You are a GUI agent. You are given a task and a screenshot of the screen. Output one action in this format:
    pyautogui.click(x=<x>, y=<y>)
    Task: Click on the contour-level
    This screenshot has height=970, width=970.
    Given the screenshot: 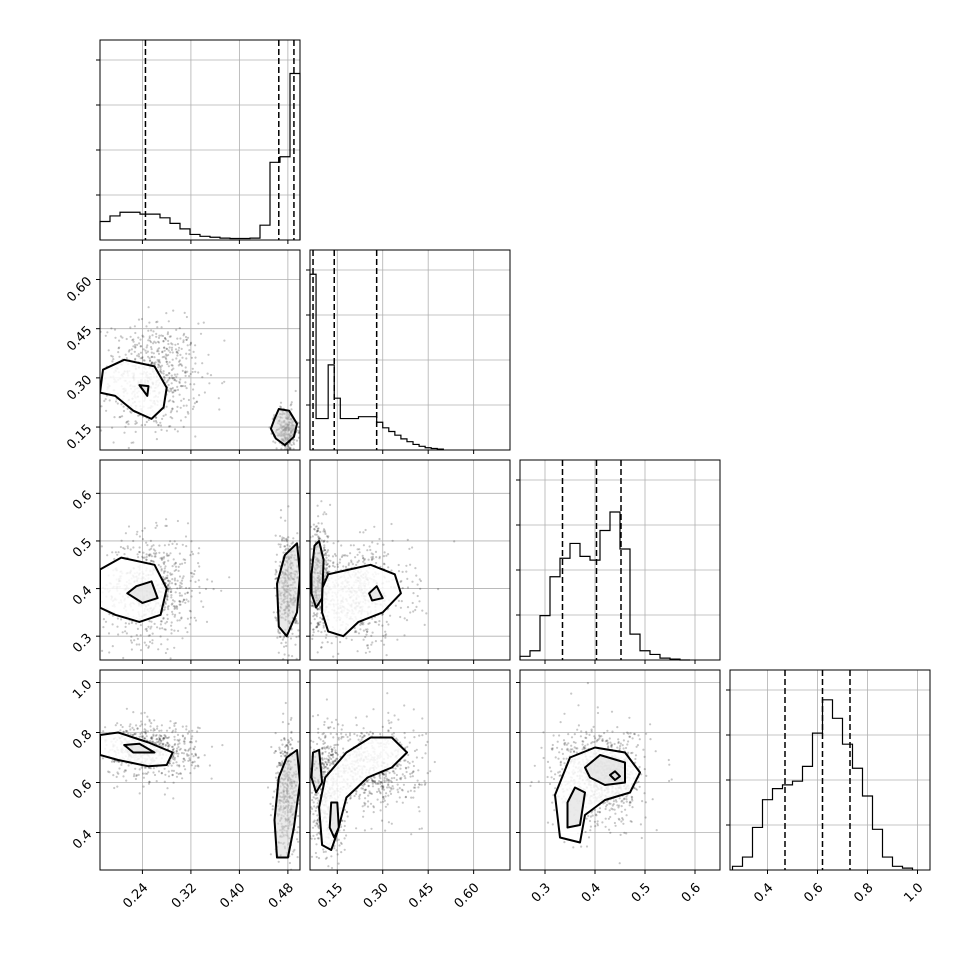 What is the action you would take?
    pyautogui.click(x=286, y=804)
    